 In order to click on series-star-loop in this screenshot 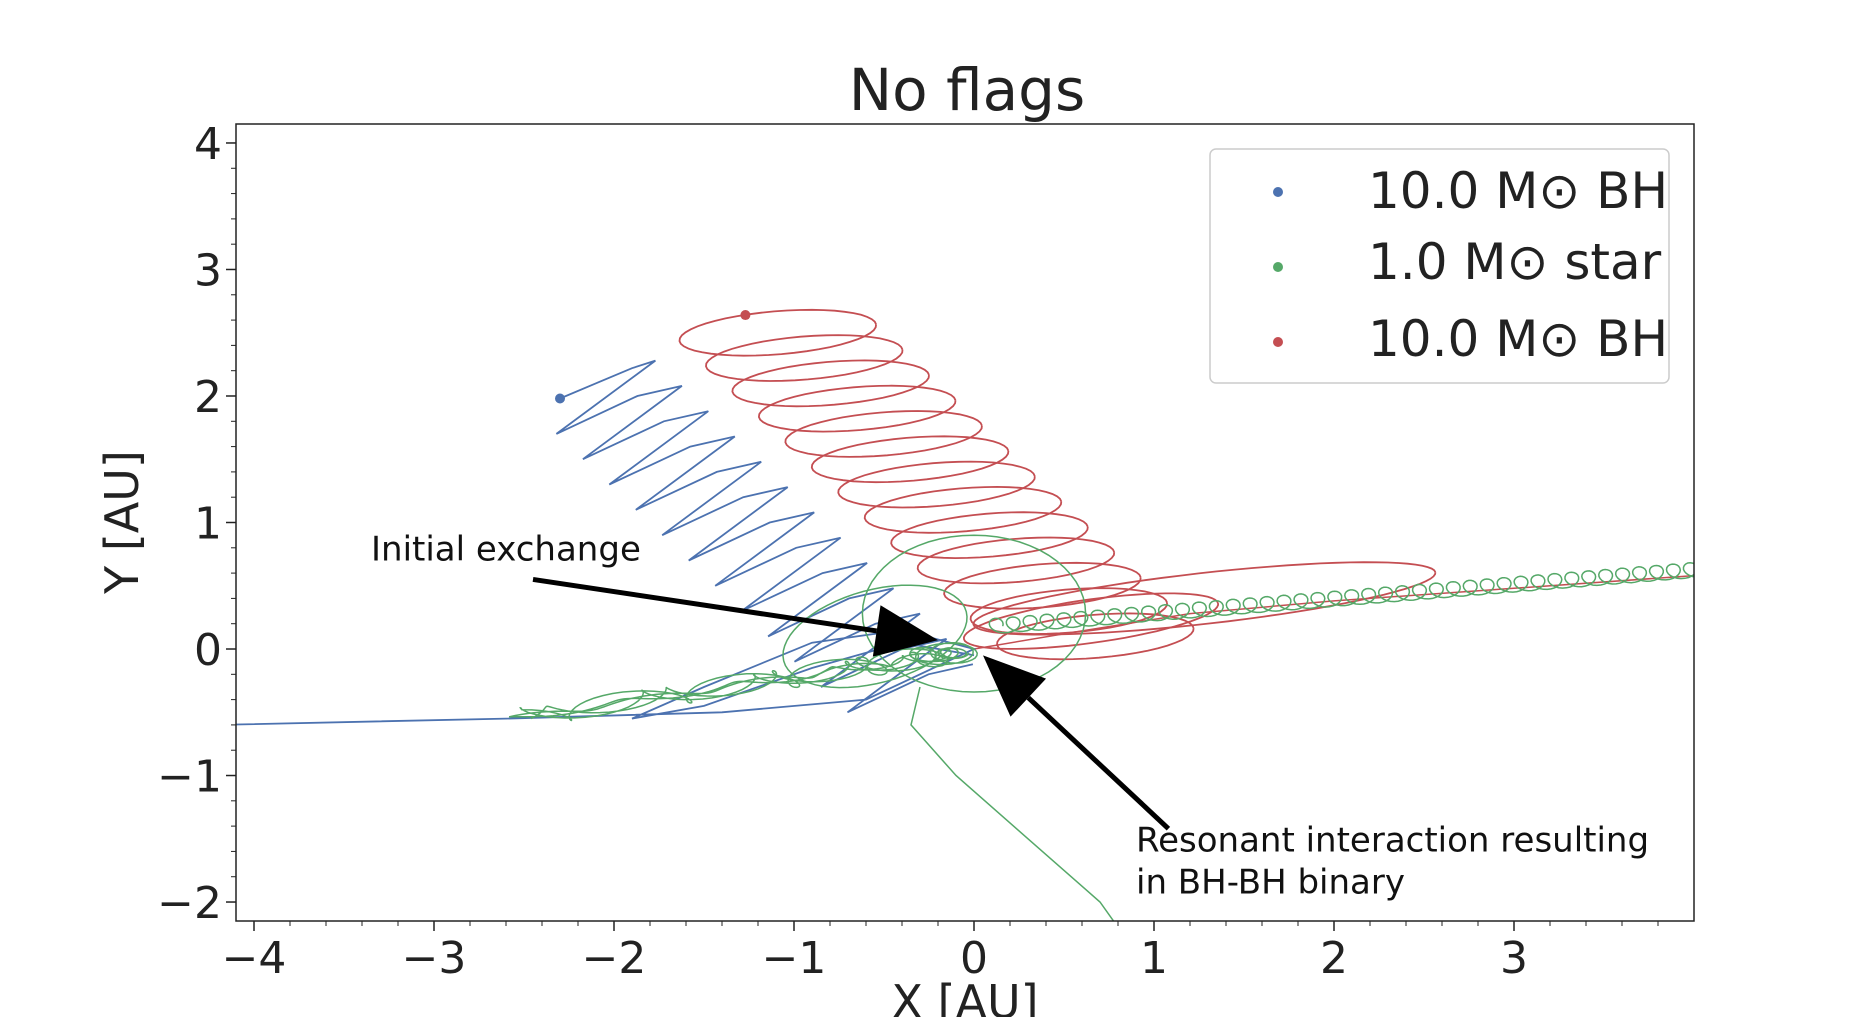, I will do `click(875, 636)`.